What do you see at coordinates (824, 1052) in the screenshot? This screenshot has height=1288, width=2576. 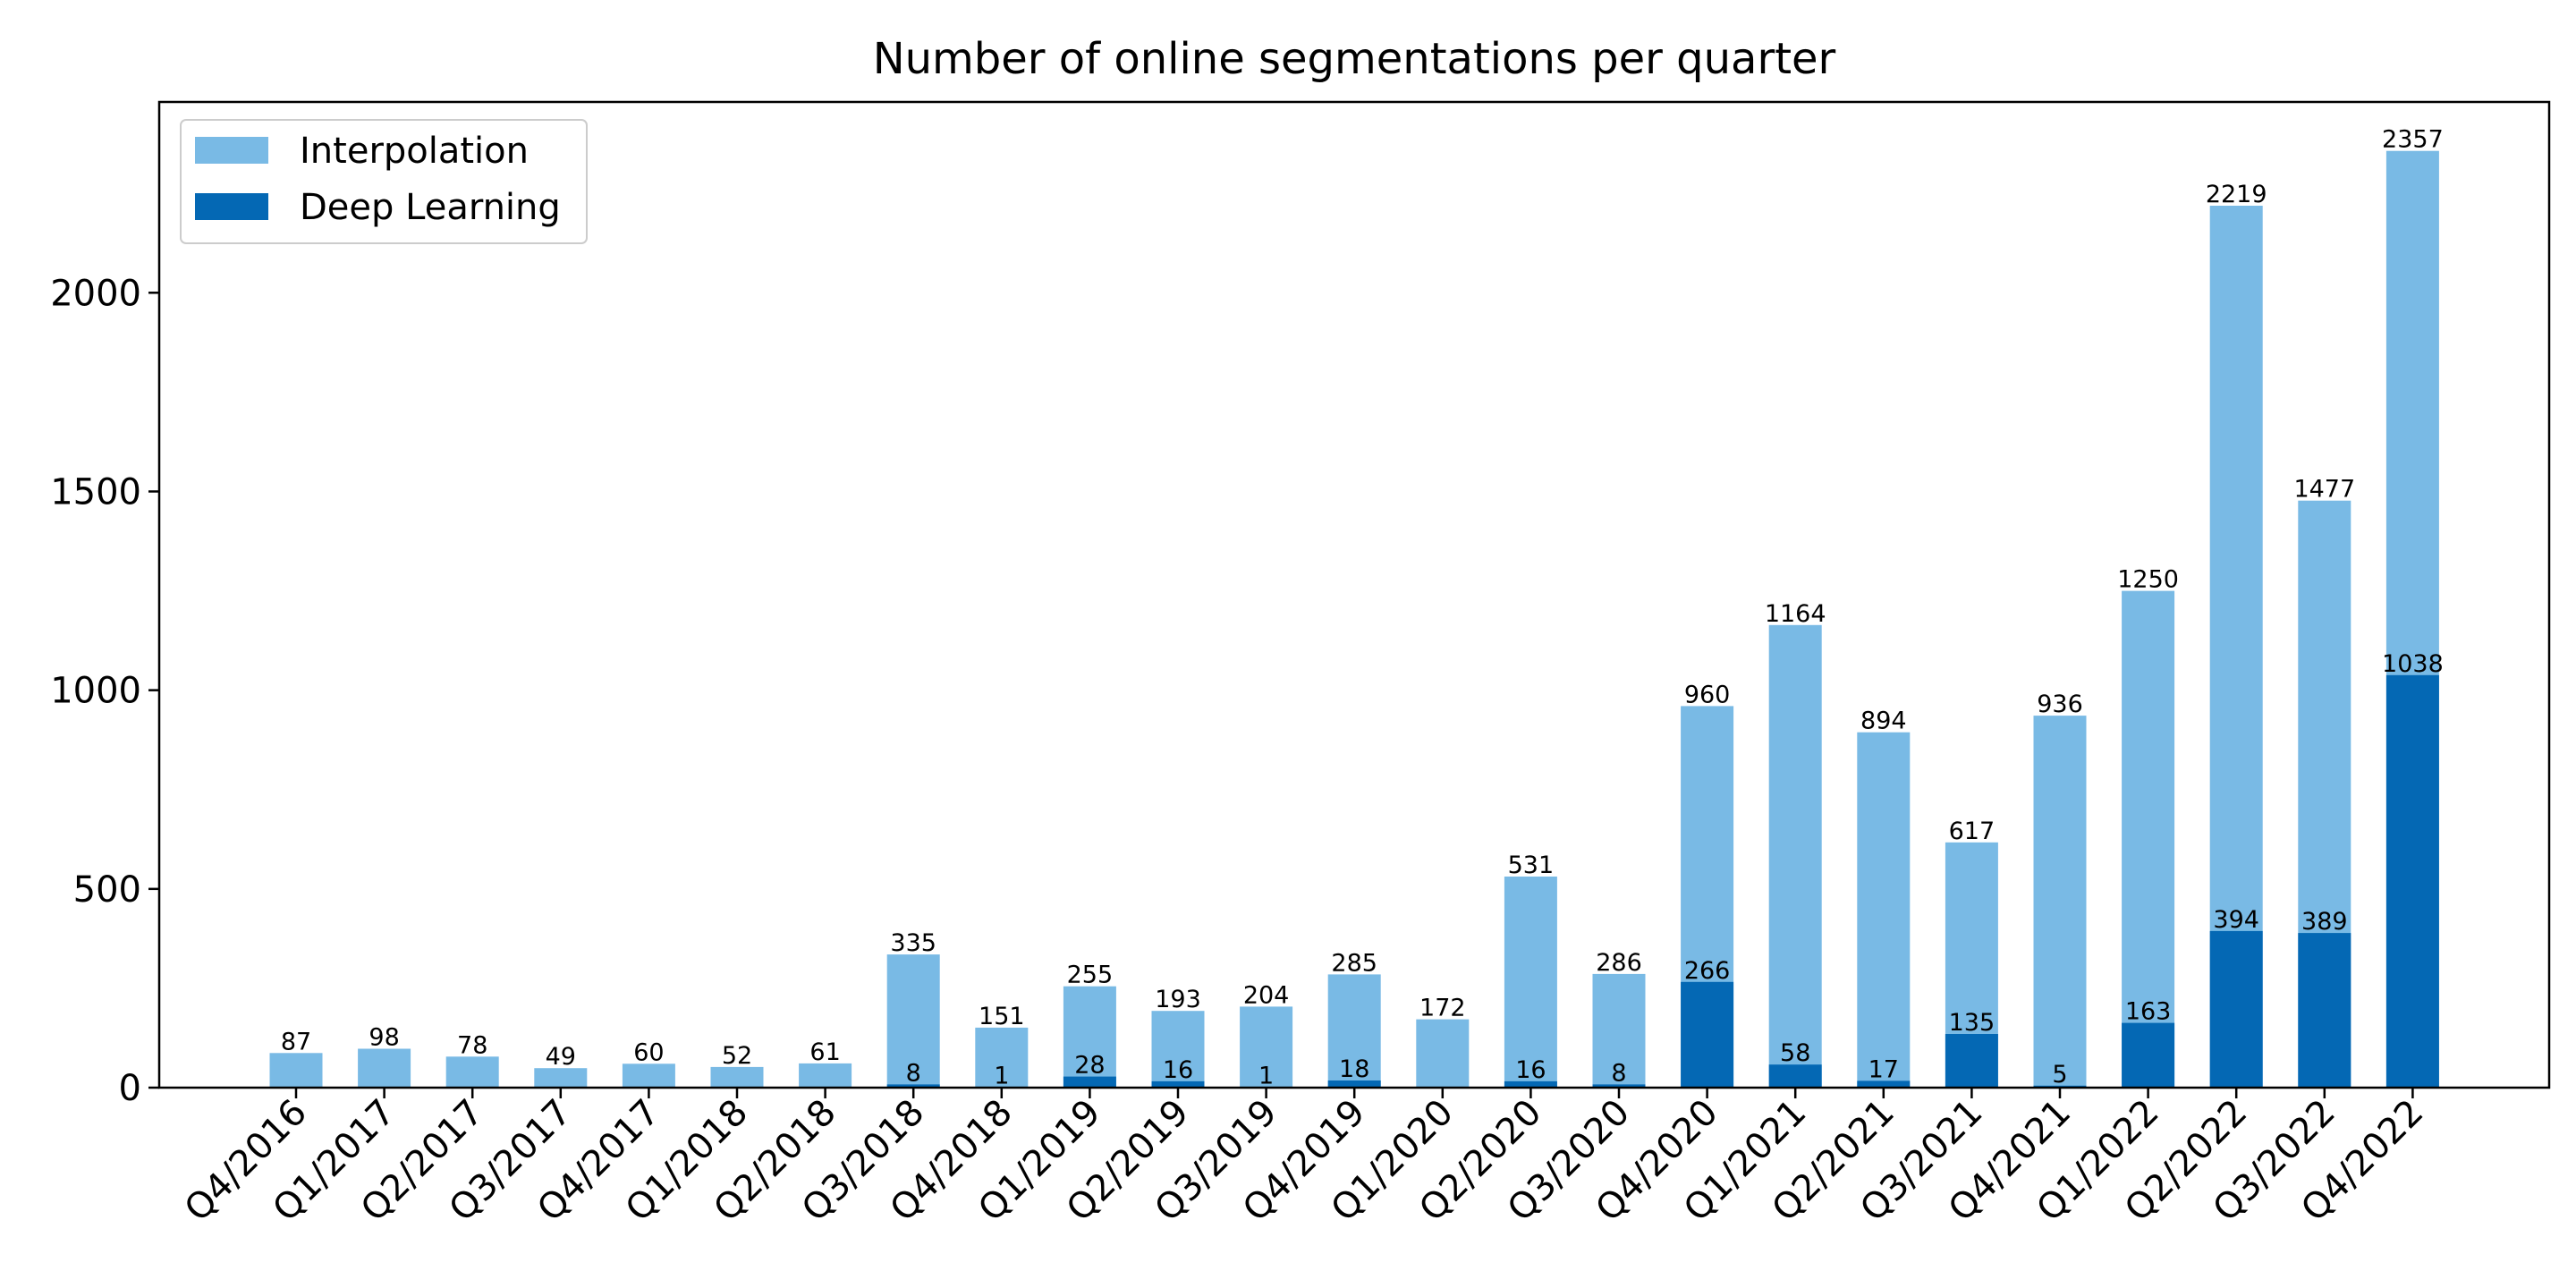 I see `data-label-interpolation-6: 61` at bounding box center [824, 1052].